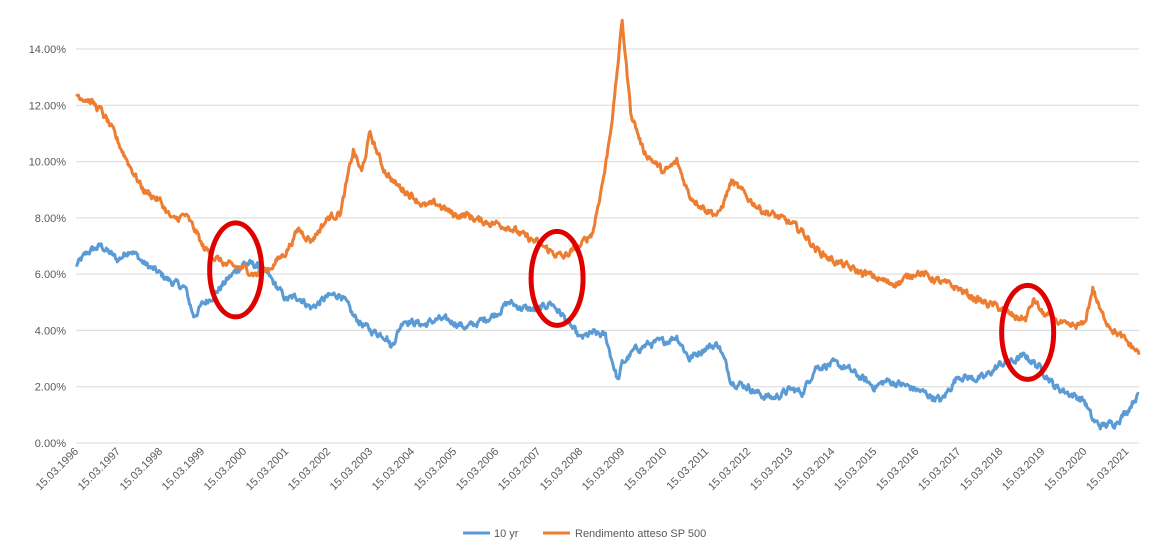  What do you see at coordinates (981, 469) in the screenshot?
I see `x-tick-label: 15.03.2018` at bounding box center [981, 469].